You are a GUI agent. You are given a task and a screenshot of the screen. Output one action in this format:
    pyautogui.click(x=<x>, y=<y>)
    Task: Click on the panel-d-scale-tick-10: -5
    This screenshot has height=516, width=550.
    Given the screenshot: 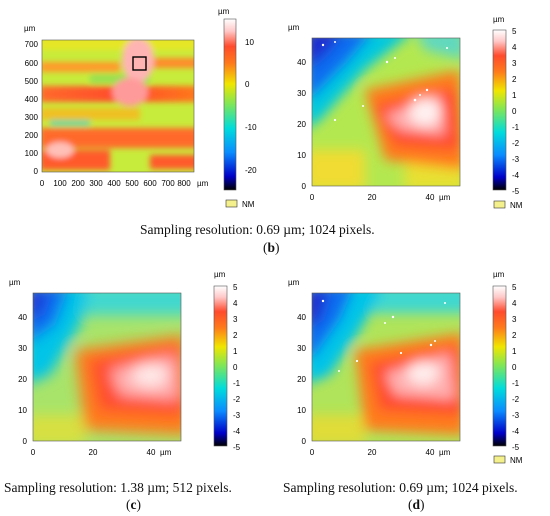 What is the action you would take?
    pyautogui.click(x=516, y=447)
    